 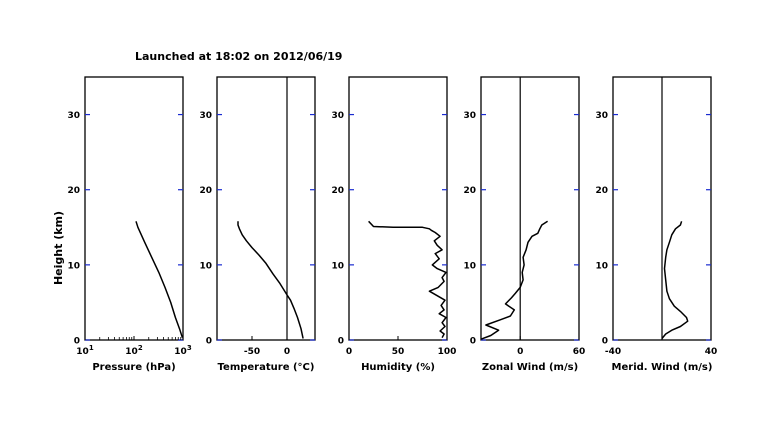 What do you see at coordinates (447, 352) in the screenshot?
I see `x-tick-label: 100` at bounding box center [447, 352].